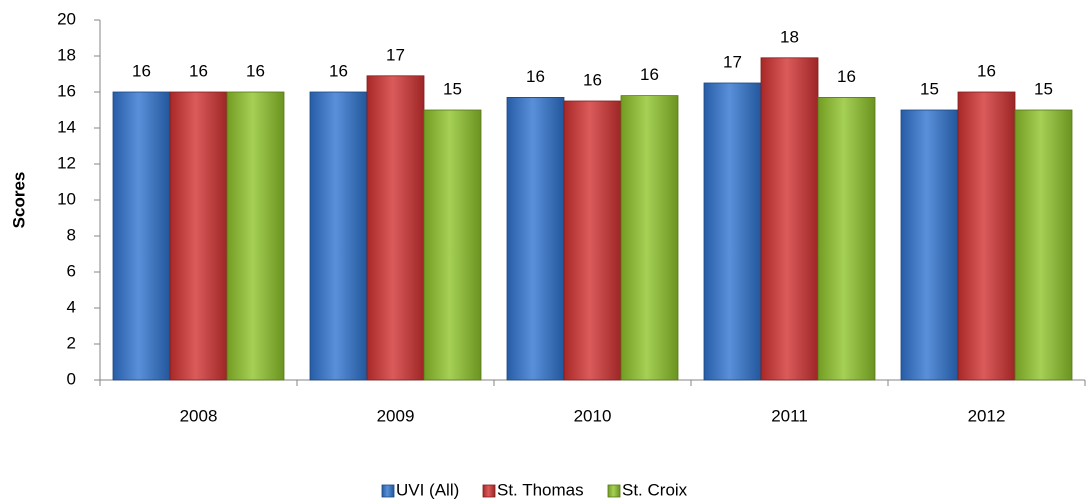 This screenshot has height=500, width=1089. Describe the element at coordinates (18, 200) in the screenshot. I see `y-axis-title: Scores` at that location.